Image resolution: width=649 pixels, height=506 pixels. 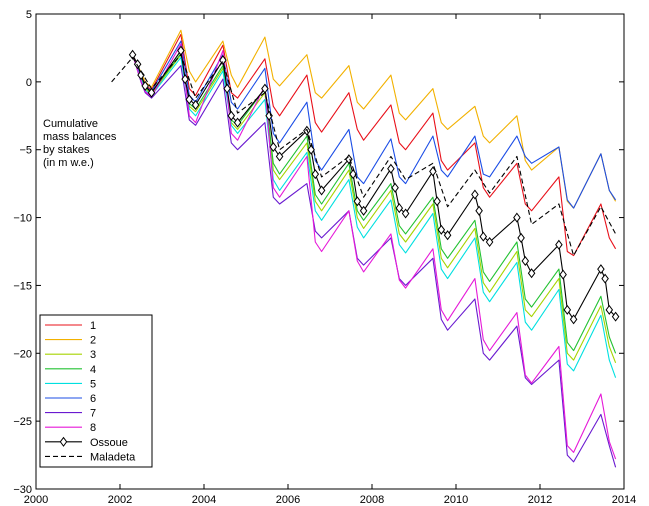 I want to click on legend-label: 6, so click(x=93, y=399).